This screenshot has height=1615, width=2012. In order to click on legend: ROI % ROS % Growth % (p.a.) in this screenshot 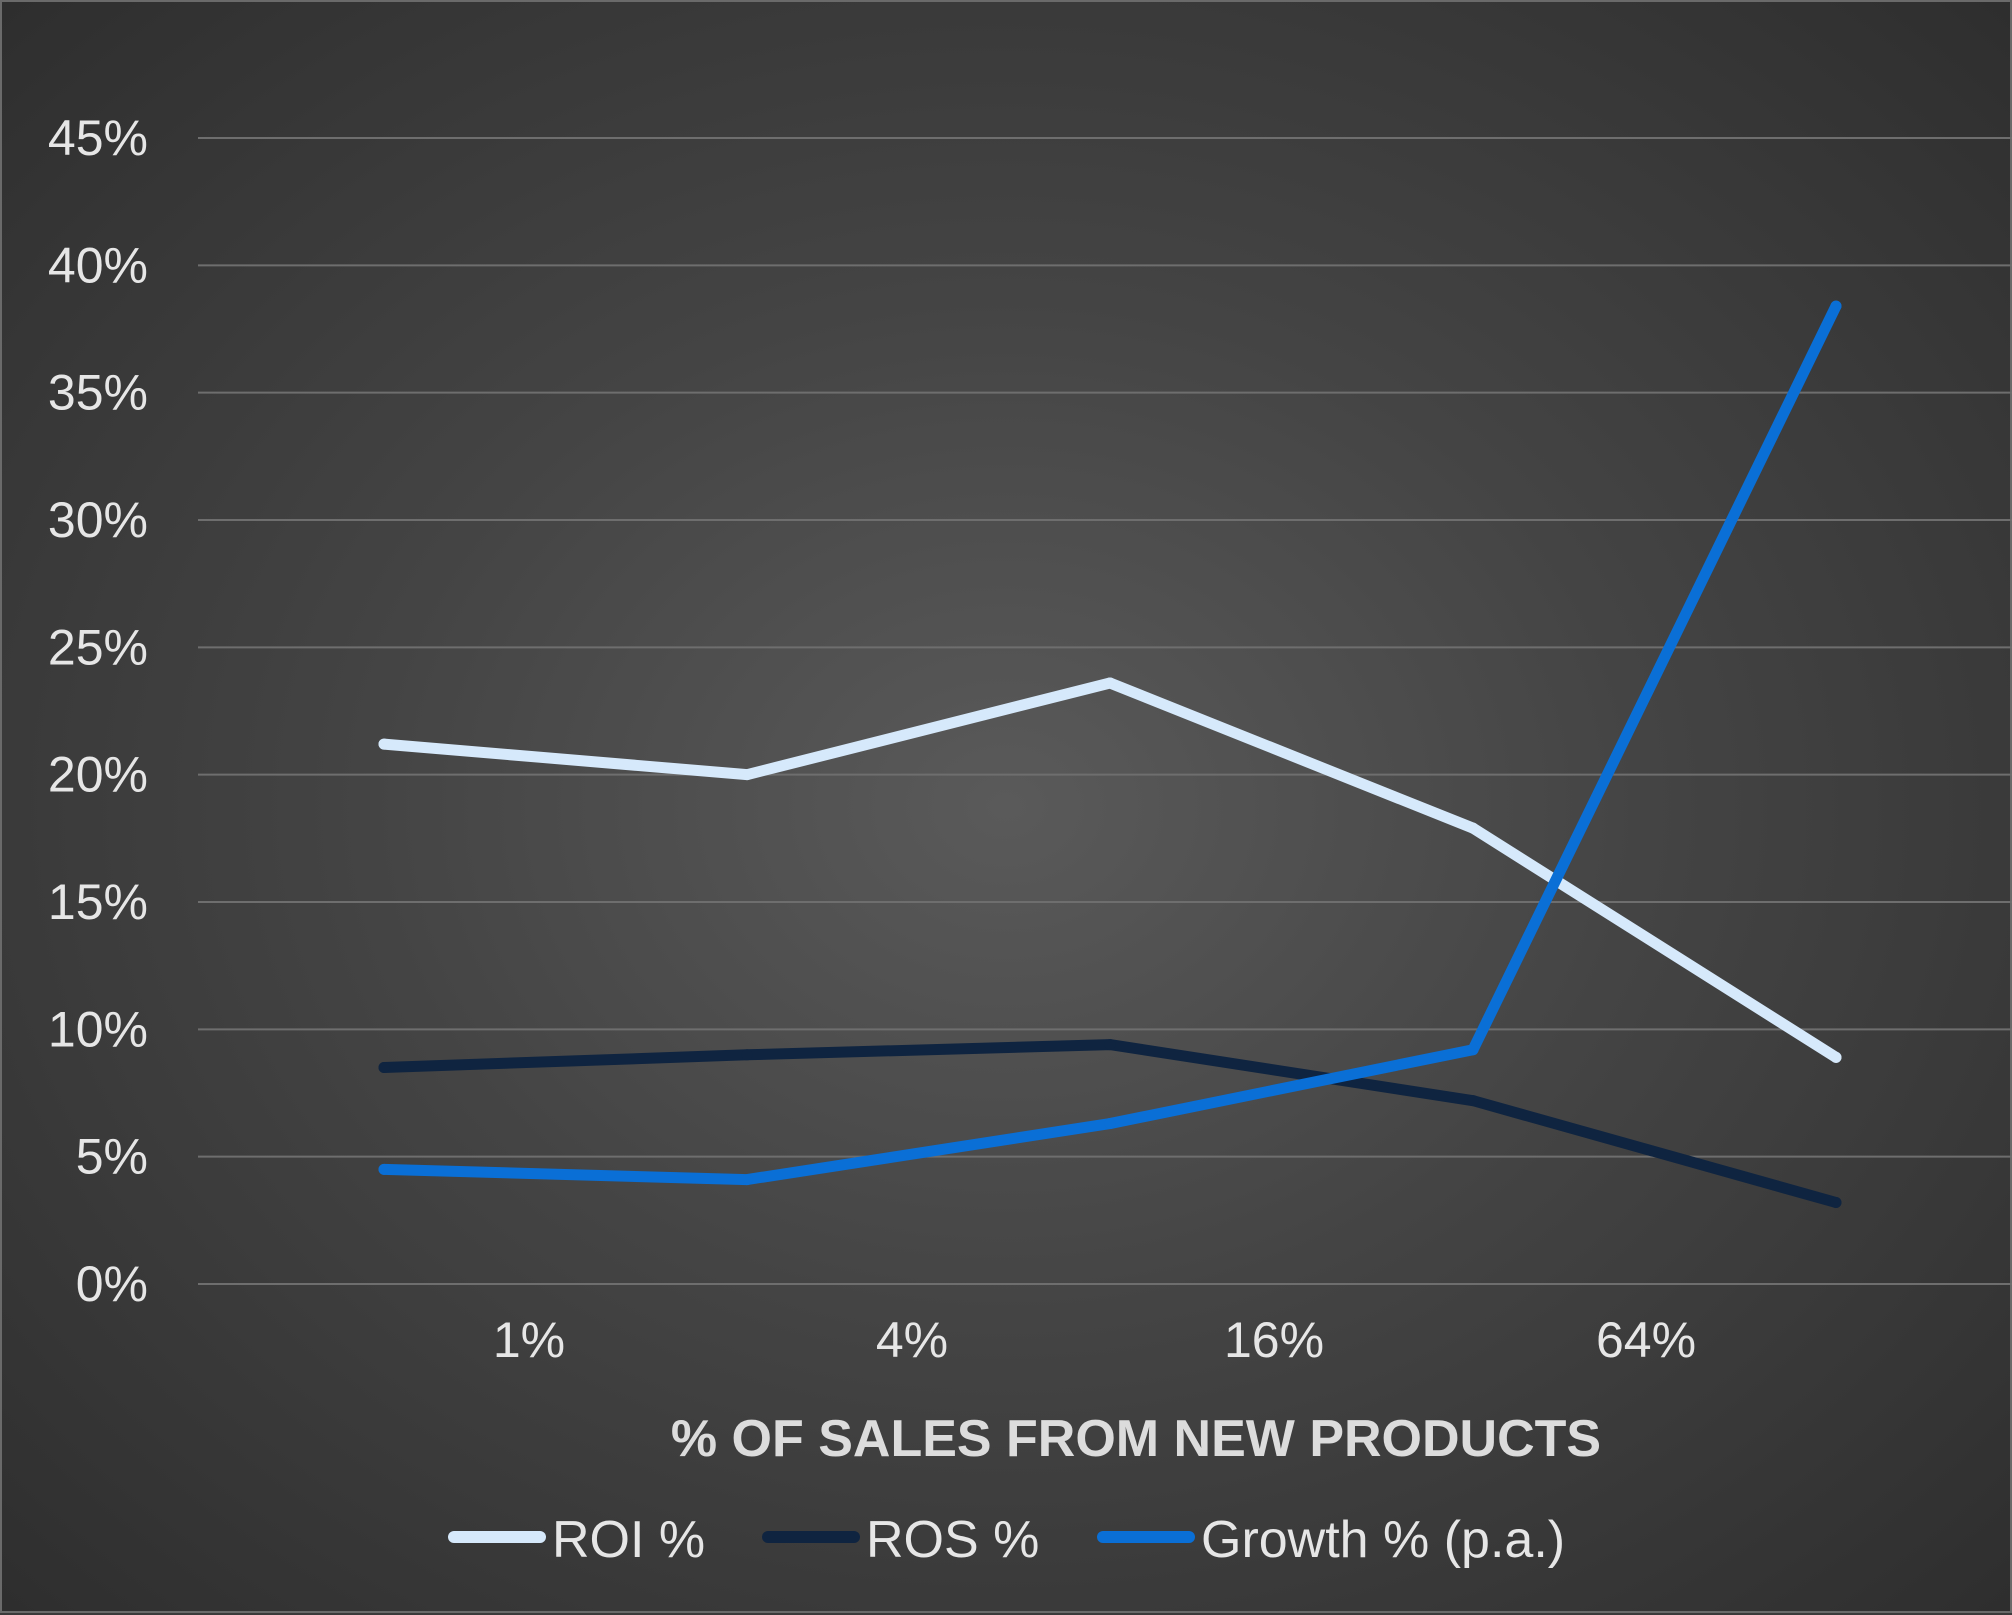, I will do `click(1006, 1540)`.